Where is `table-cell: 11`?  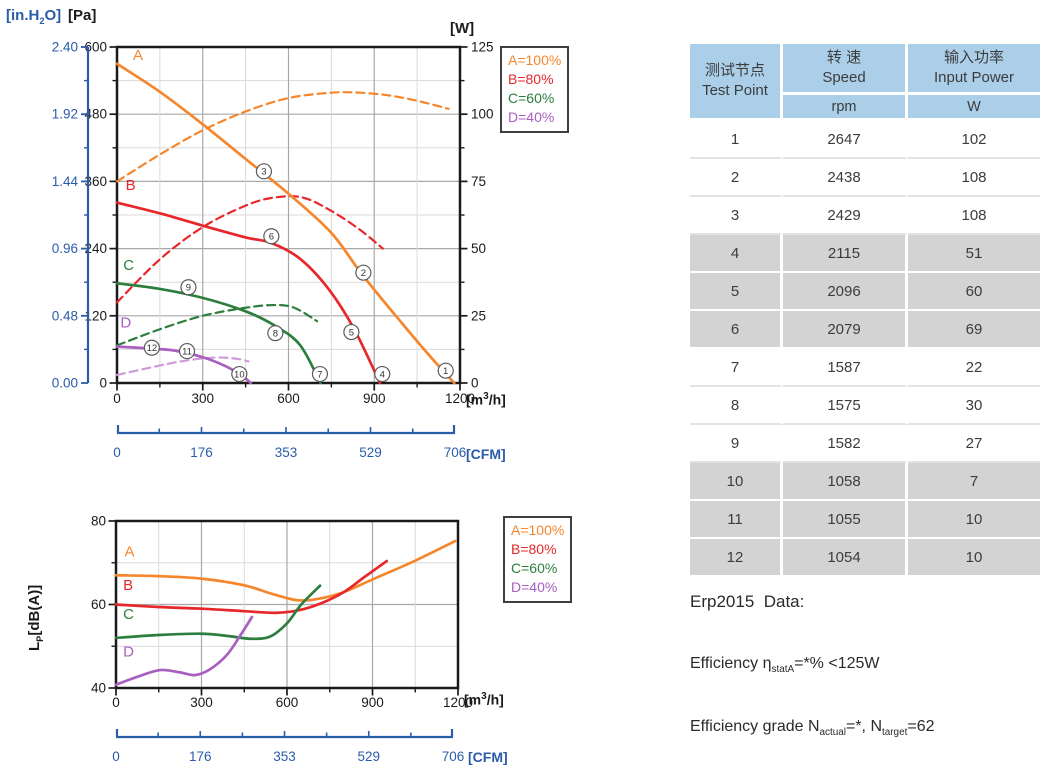
table-cell: 11 is located at coordinates (736, 520).